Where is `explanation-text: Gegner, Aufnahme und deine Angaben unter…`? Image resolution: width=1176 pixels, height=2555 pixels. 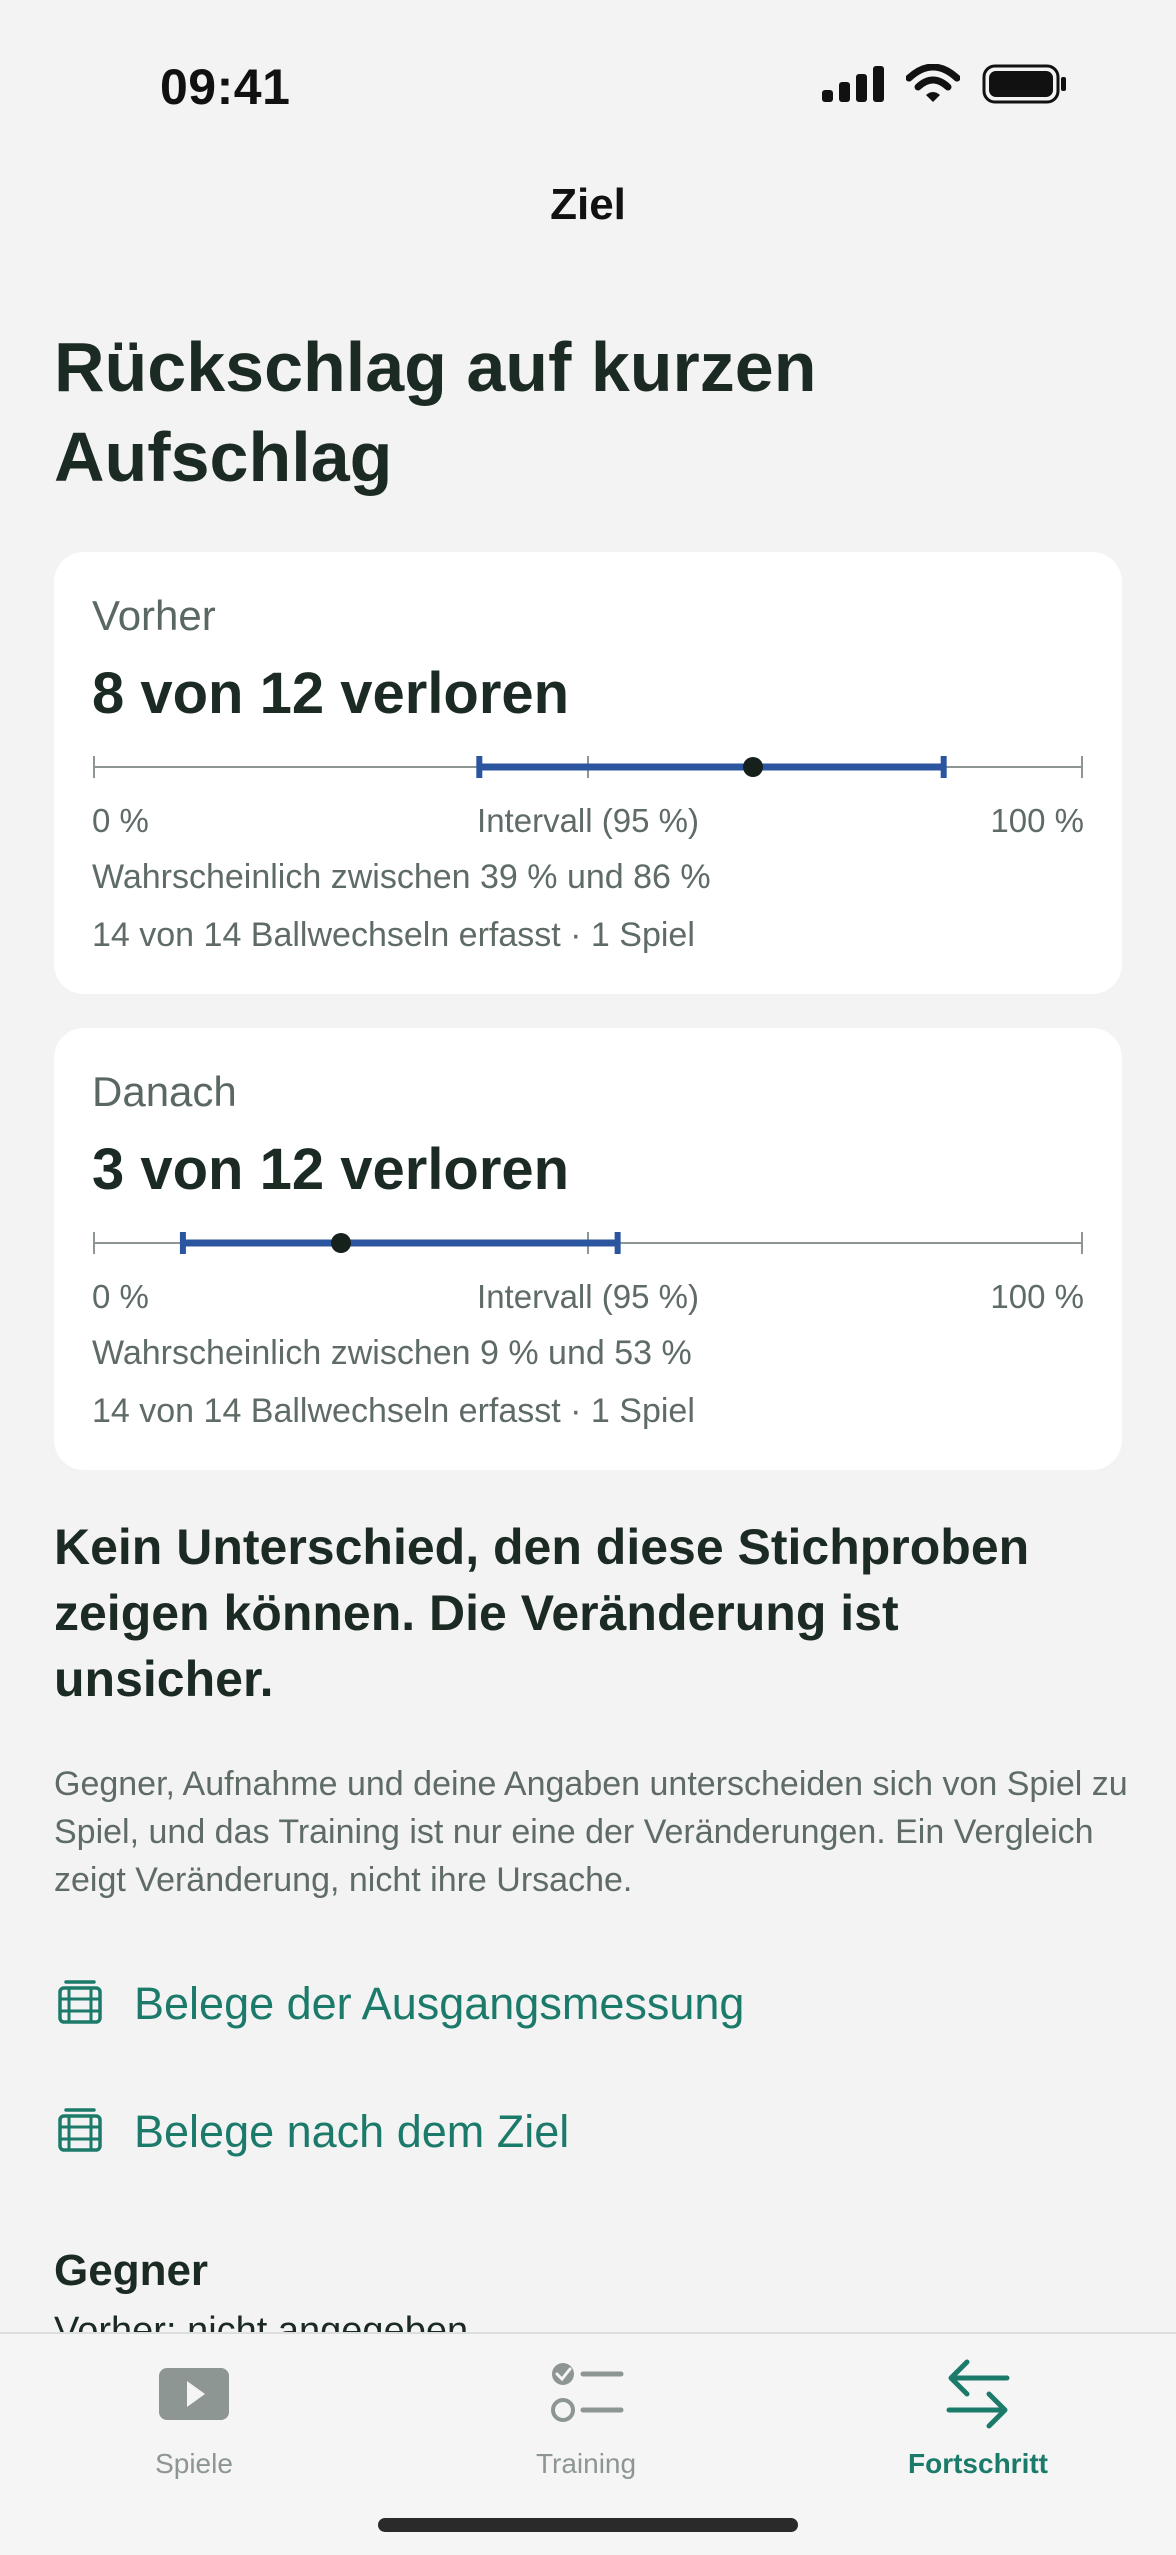 explanation-text: Gegner, Aufnahme und deine Angaben unter… is located at coordinates (591, 1832).